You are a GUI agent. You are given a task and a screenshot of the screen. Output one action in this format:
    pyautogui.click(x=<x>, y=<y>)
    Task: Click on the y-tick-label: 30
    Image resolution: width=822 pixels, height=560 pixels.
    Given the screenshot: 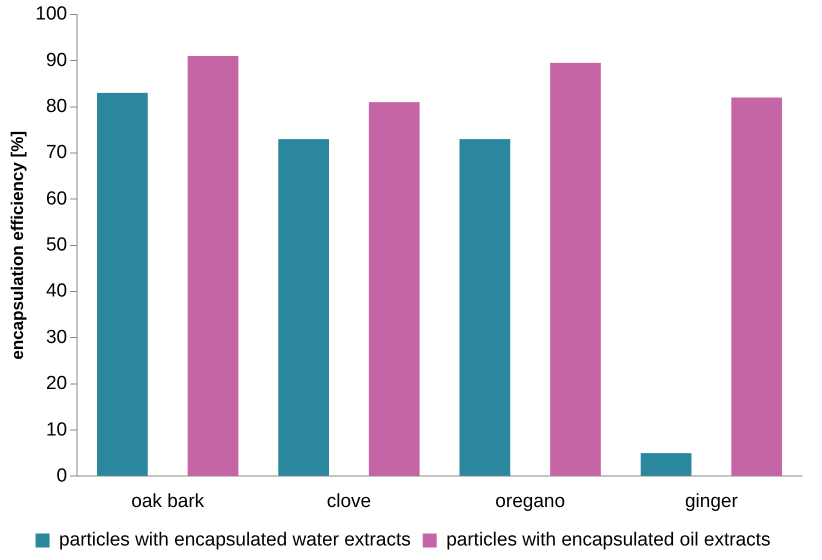 What is the action you would take?
    pyautogui.click(x=57, y=337)
    